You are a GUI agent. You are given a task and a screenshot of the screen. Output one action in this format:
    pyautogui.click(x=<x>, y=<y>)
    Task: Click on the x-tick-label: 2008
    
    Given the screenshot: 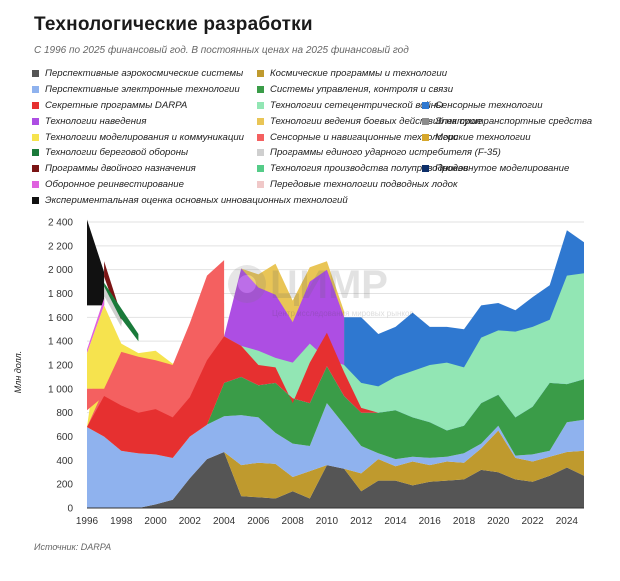 What is the action you would take?
    pyautogui.click(x=293, y=521)
    